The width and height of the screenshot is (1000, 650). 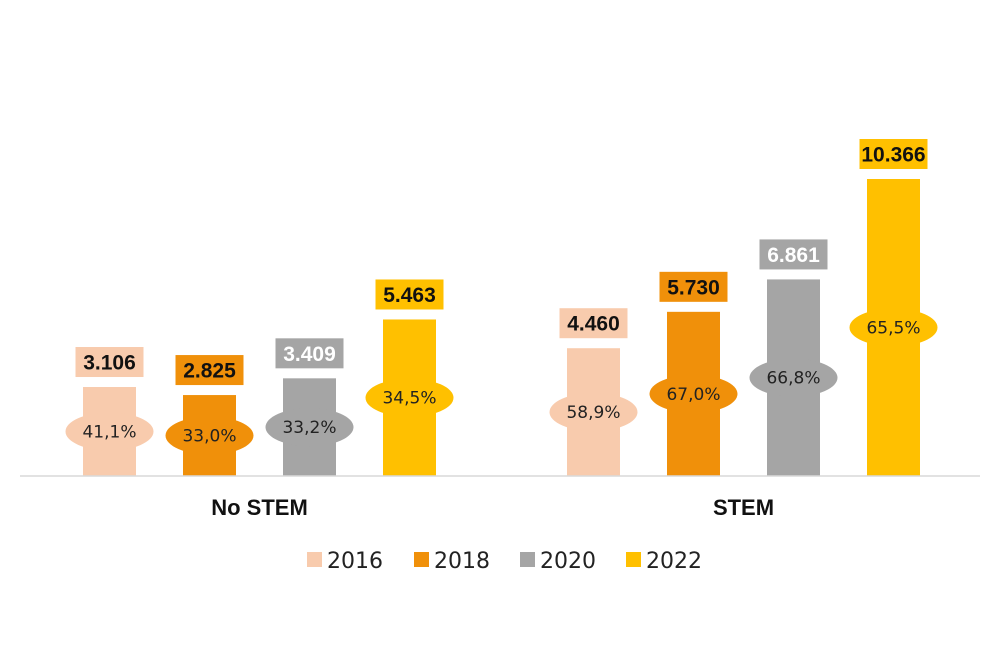 I want to click on percent-label: 66,8%, so click(x=793, y=379).